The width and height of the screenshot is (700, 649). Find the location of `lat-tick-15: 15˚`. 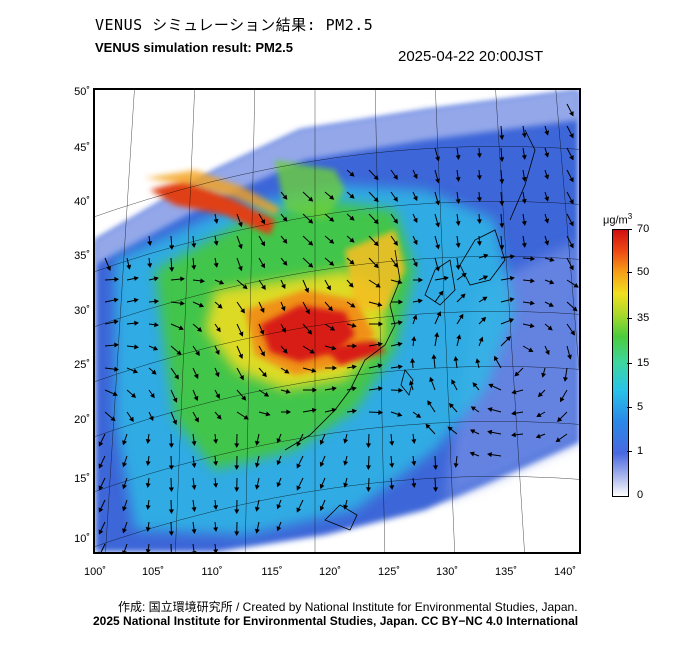

lat-tick-15: 15˚ is located at coordinates (82, 479).